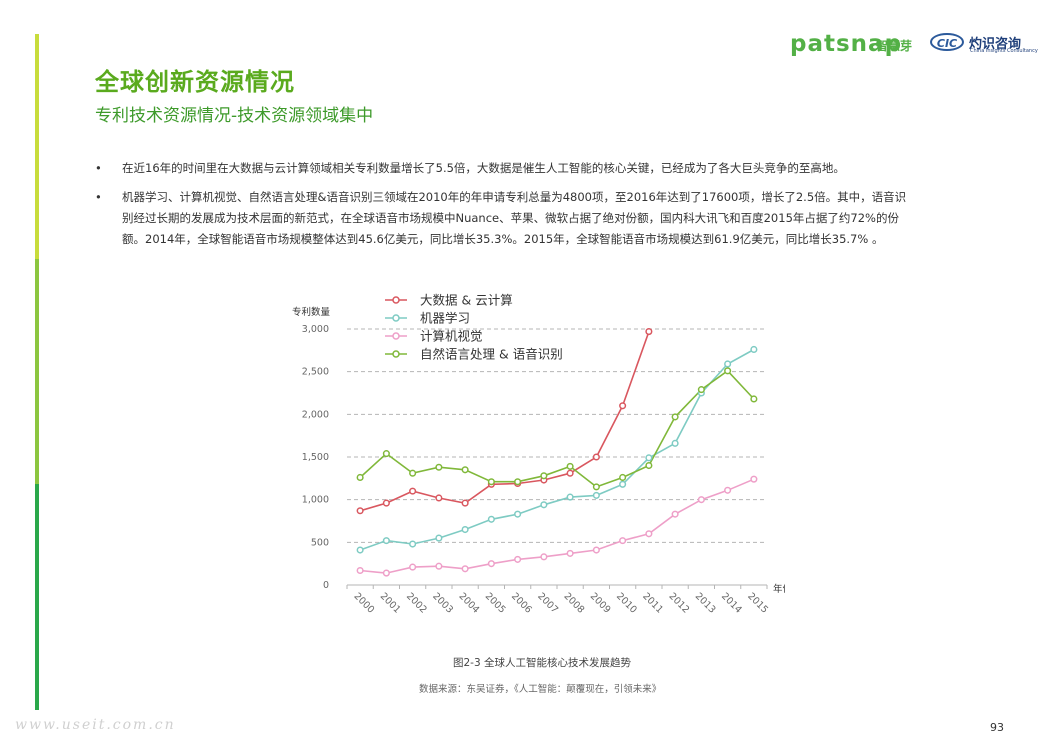 The image size is (1053, 744). Describe the element at coordinates (315, 457) in the screenshot. I see `y-tick-label: 1,500` at that location.